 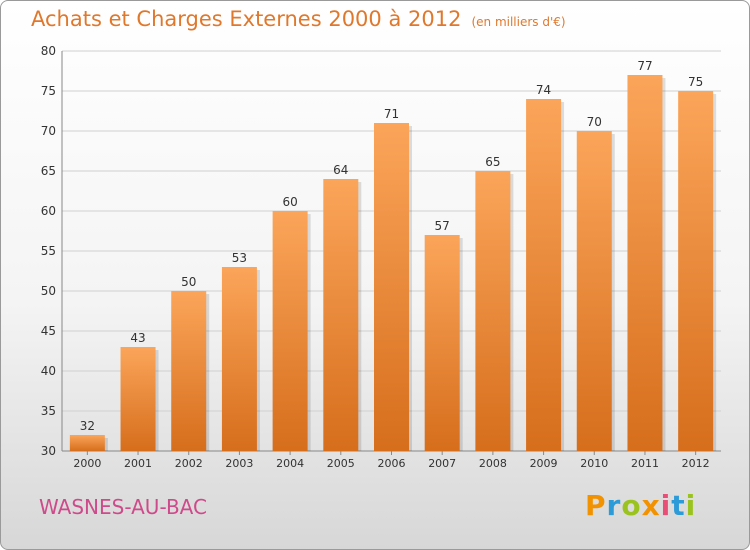 I want to click on y-tick-label: 65, so click(x=48, y=171).